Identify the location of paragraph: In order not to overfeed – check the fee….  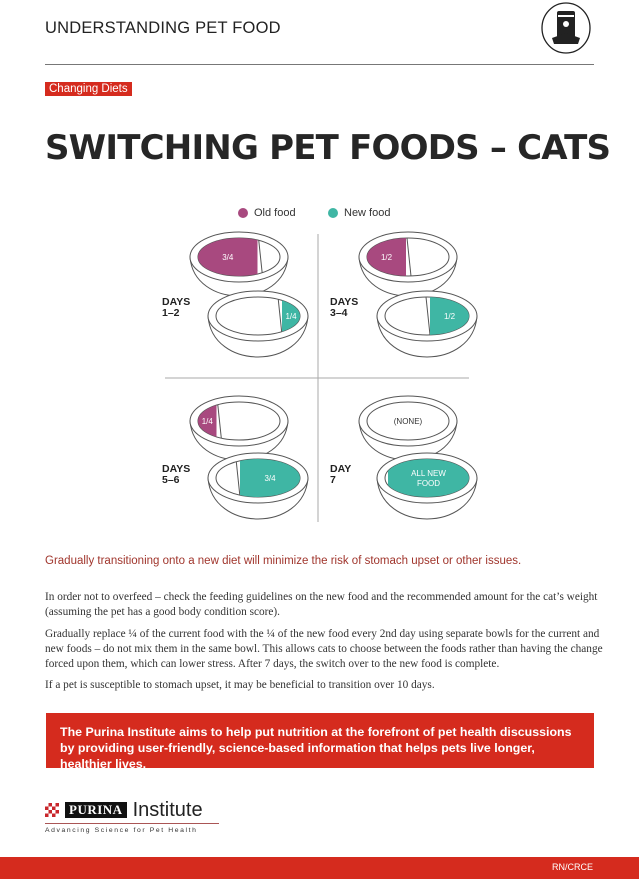
(321, 605).